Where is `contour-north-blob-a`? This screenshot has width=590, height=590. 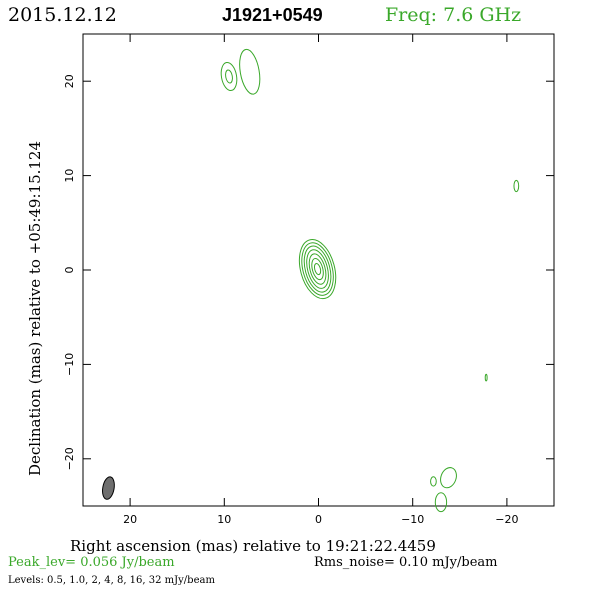 contour-north-blob-a is located at coordinates (229, 76).